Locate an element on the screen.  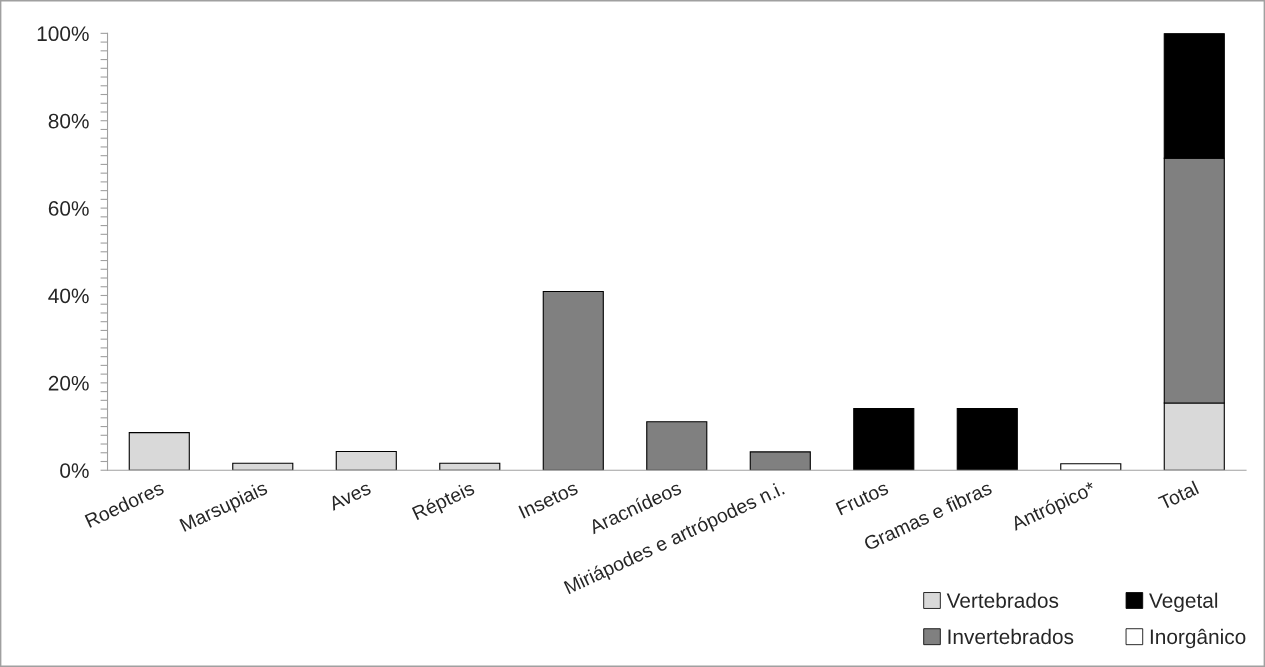
legend-label: Invertebrados is located at coordinates (1011, 636).